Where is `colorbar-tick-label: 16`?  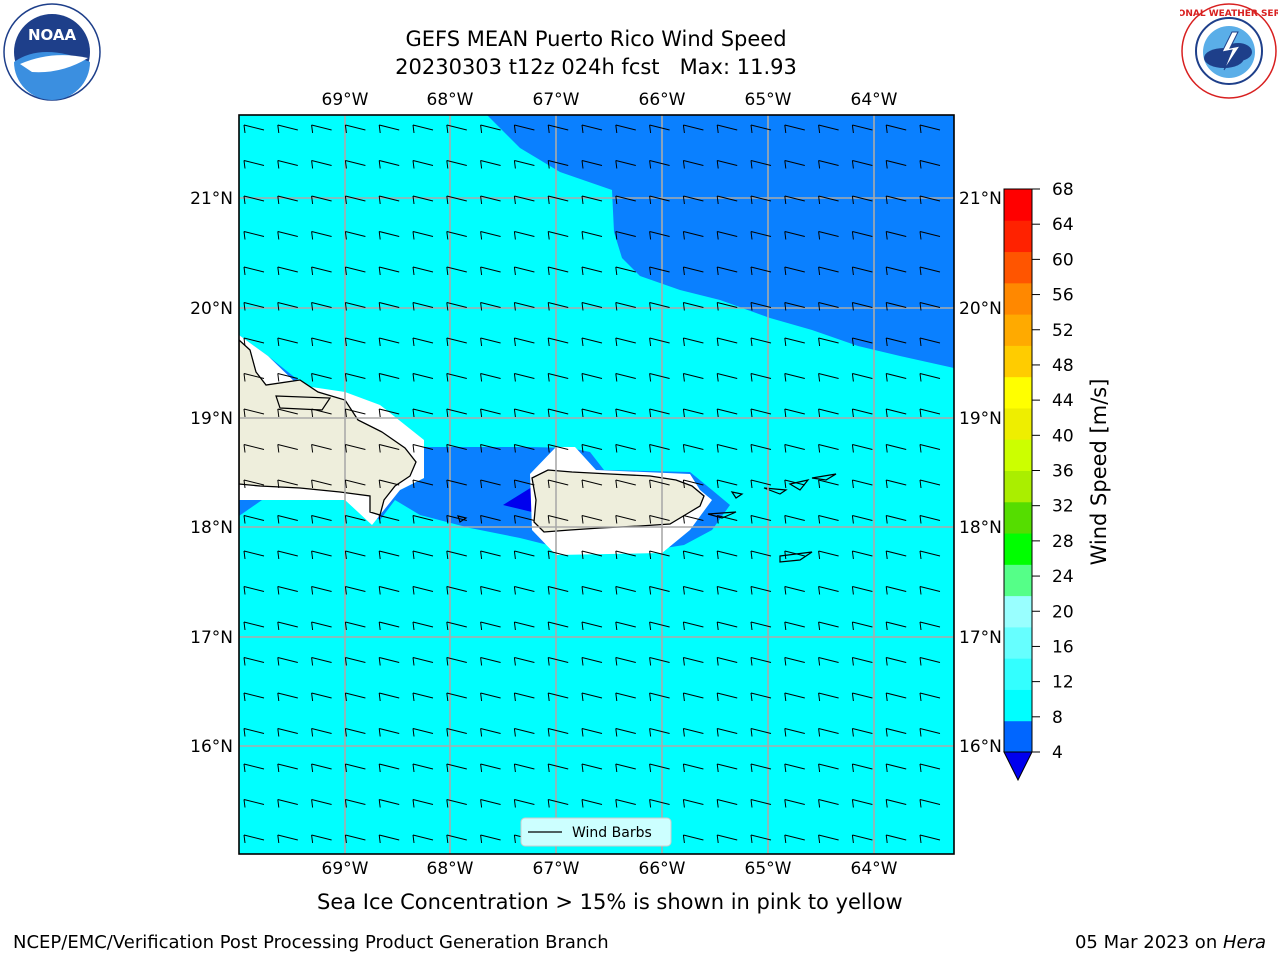 colorbar-tick-label: 16 is located at coordinates (1063, 647).